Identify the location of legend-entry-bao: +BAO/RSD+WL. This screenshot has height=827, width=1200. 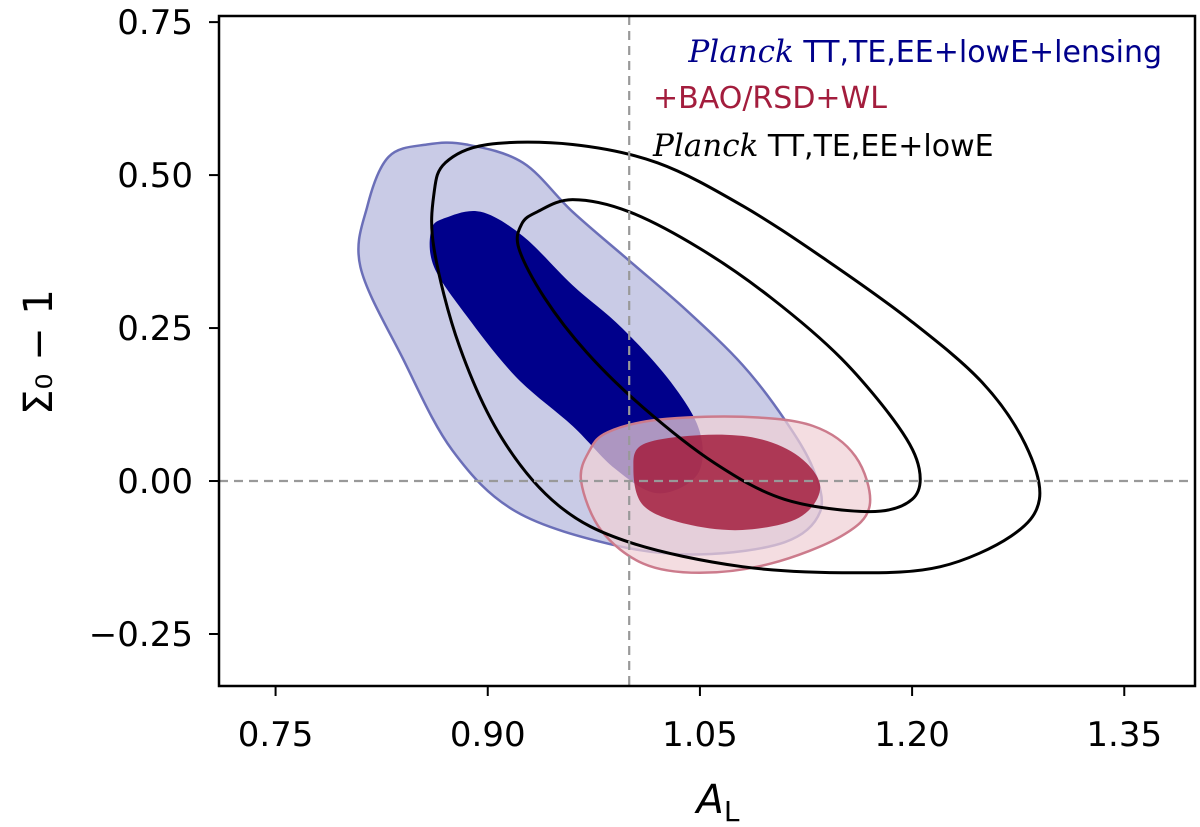
(770, 98).